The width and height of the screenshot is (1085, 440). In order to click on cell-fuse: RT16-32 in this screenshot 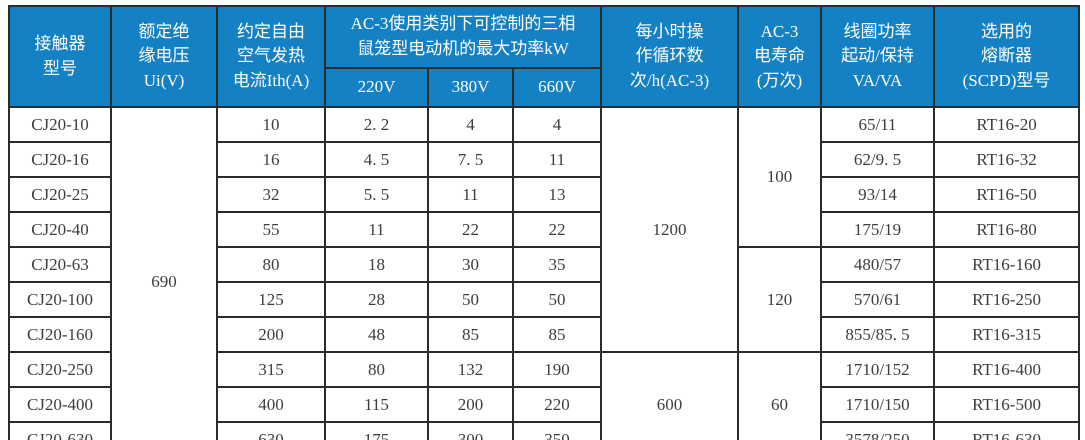, I will do `click(1007, 159)`.